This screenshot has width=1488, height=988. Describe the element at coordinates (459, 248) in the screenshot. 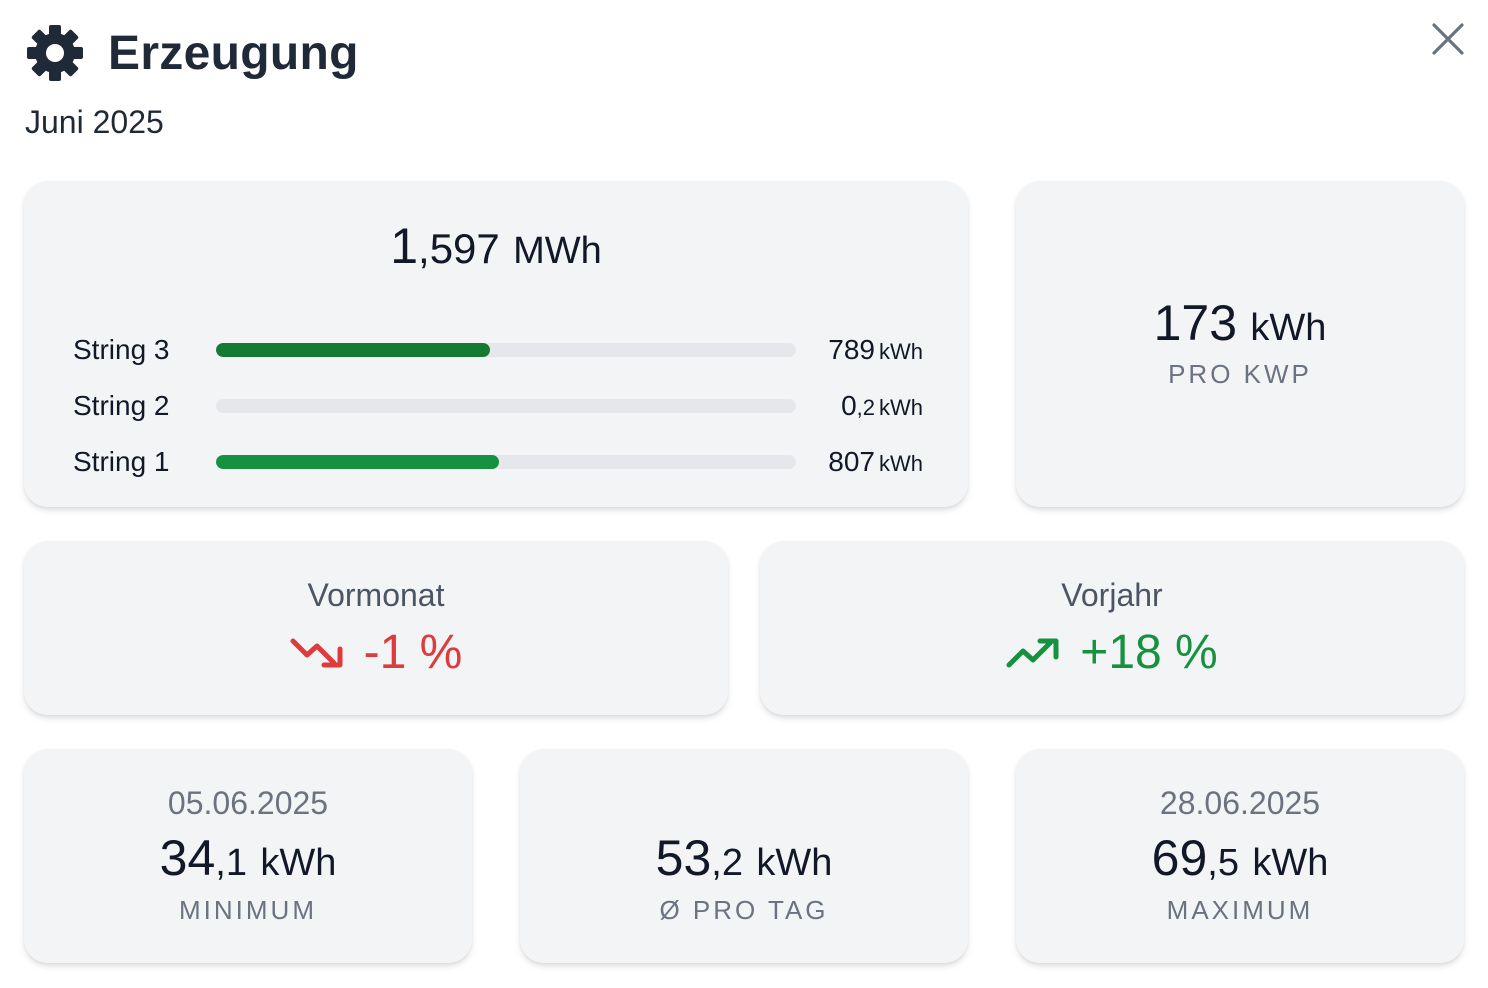

I see `total-value-frac: ,597` at that location.